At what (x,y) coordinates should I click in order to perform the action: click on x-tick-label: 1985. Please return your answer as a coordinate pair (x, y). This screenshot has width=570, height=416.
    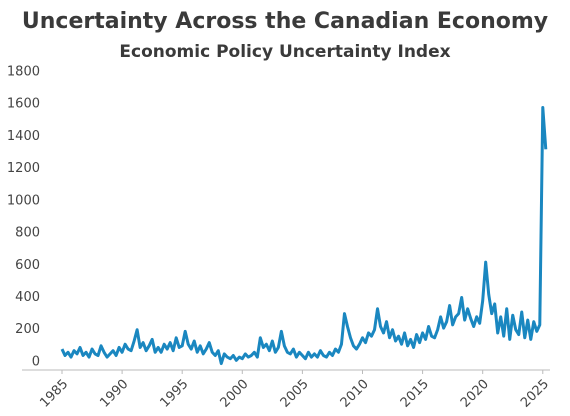
    Looking at the image, I should click on (54, 394).